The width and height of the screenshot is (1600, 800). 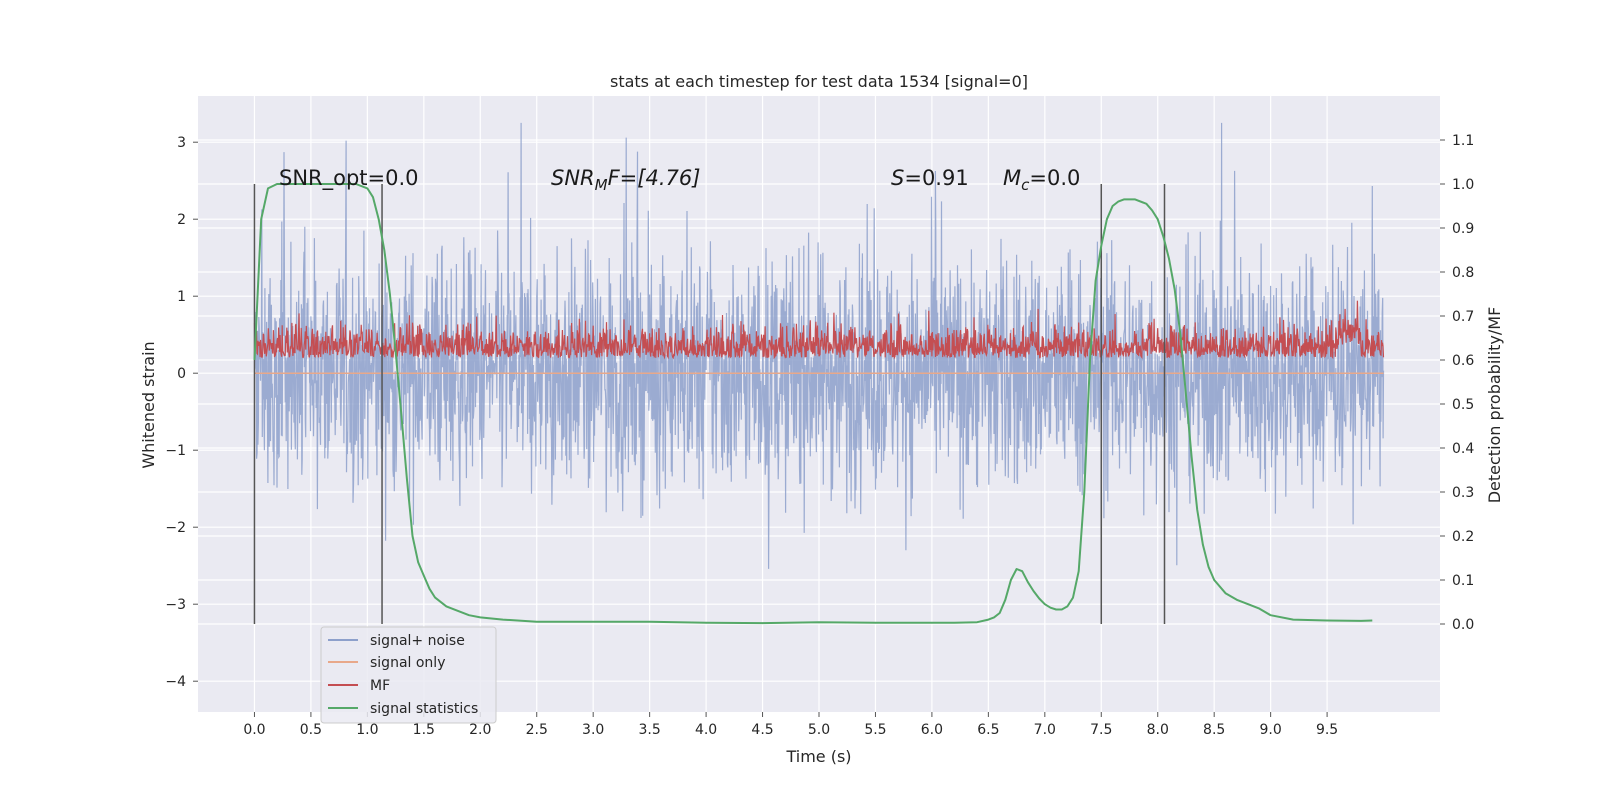 What do you see at coordinates (875, 730) in the screenshot?
I see `x-tick-11: 5.5` at bounding box center [875, 730].